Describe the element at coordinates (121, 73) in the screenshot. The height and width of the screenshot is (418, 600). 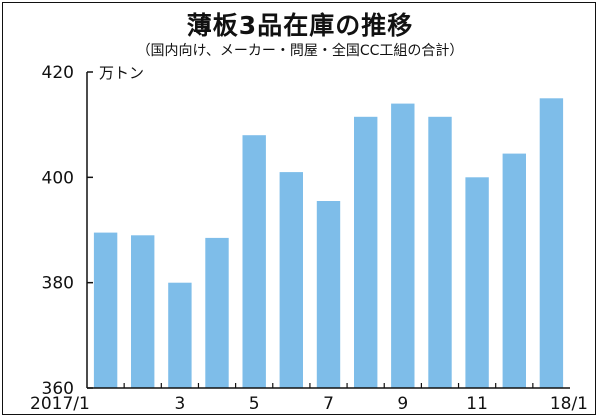
I see `y-axis-unit-label: 万トン` at that location.